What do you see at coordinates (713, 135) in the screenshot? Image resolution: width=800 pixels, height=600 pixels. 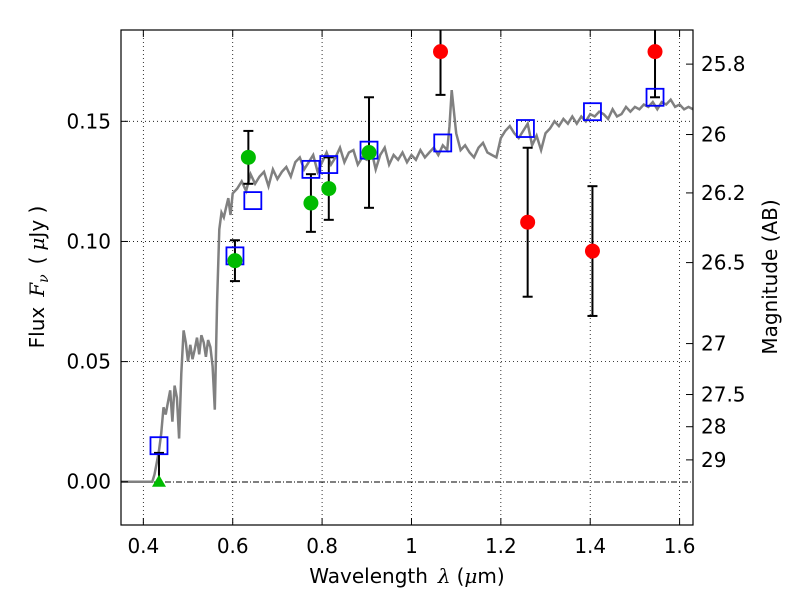 I see `y2-tick-label: 26` at bounding box center [713, 135].